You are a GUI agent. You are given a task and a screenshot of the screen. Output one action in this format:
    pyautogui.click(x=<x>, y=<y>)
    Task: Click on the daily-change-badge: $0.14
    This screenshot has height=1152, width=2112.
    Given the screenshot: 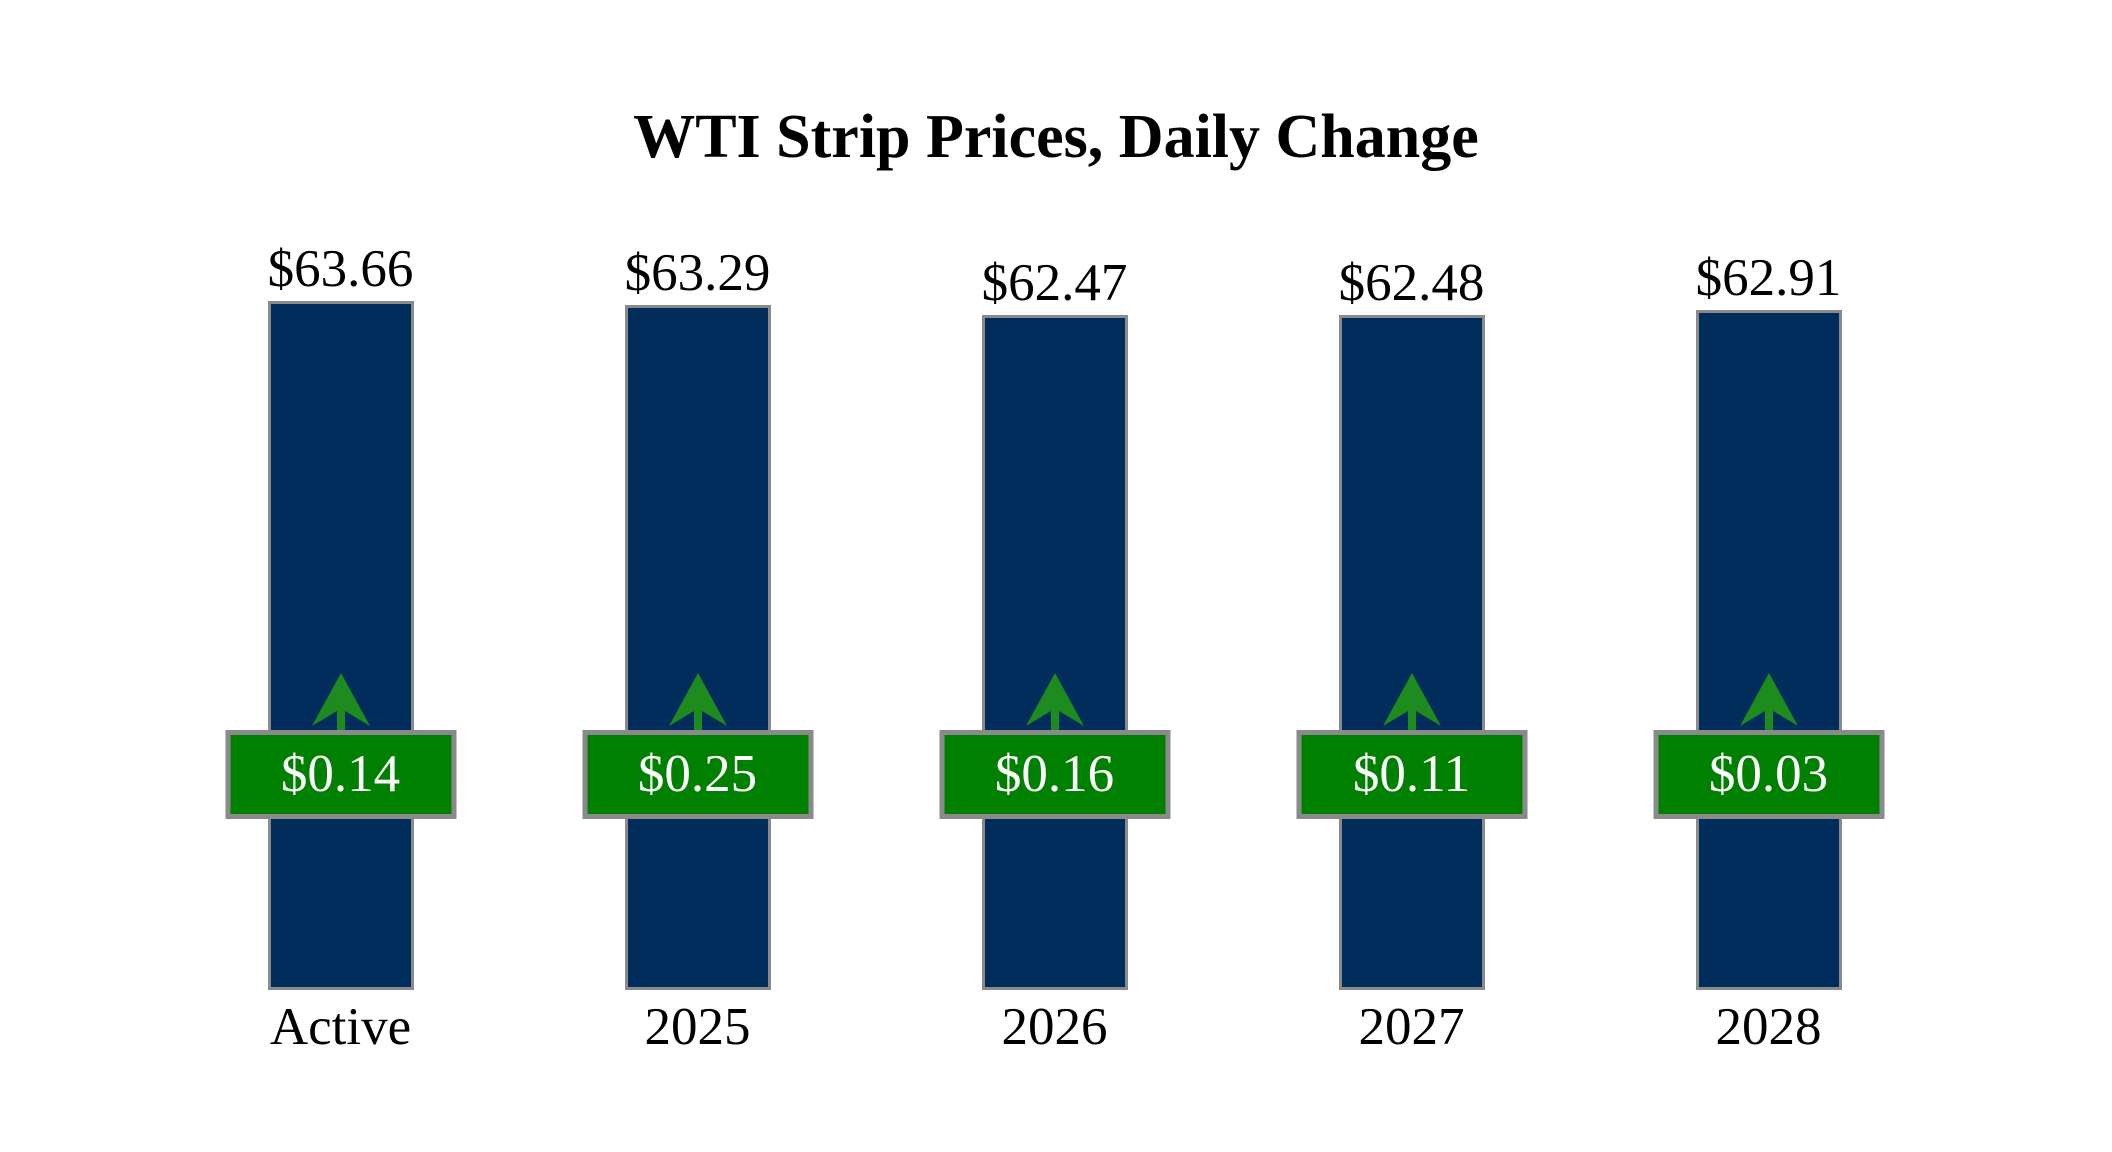 What is the action you would take?
    pyautogui.click(x=340, y=774)
    